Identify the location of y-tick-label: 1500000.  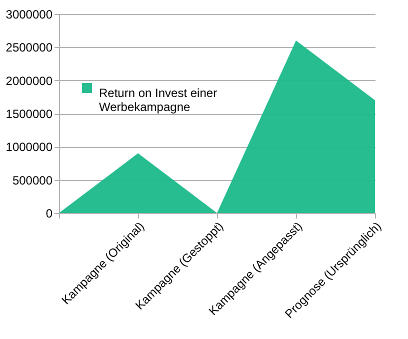
(29, 114).